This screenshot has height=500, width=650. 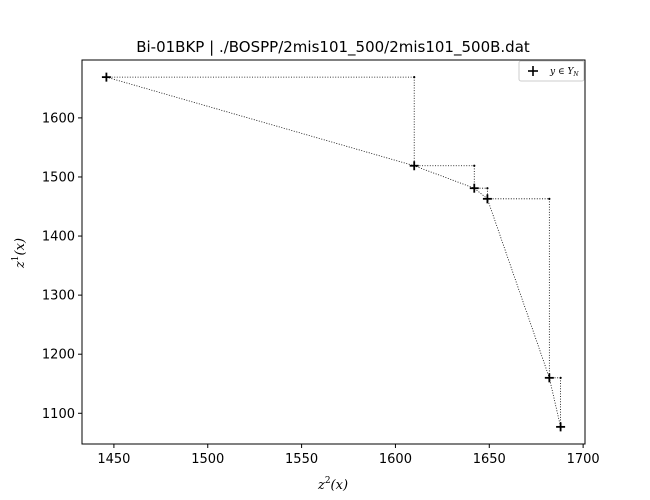 What do you see at coordinates (16, 258) in the screenshot?
I see `y-axis-label-superscript: 1` at bounding box center [16, 258].